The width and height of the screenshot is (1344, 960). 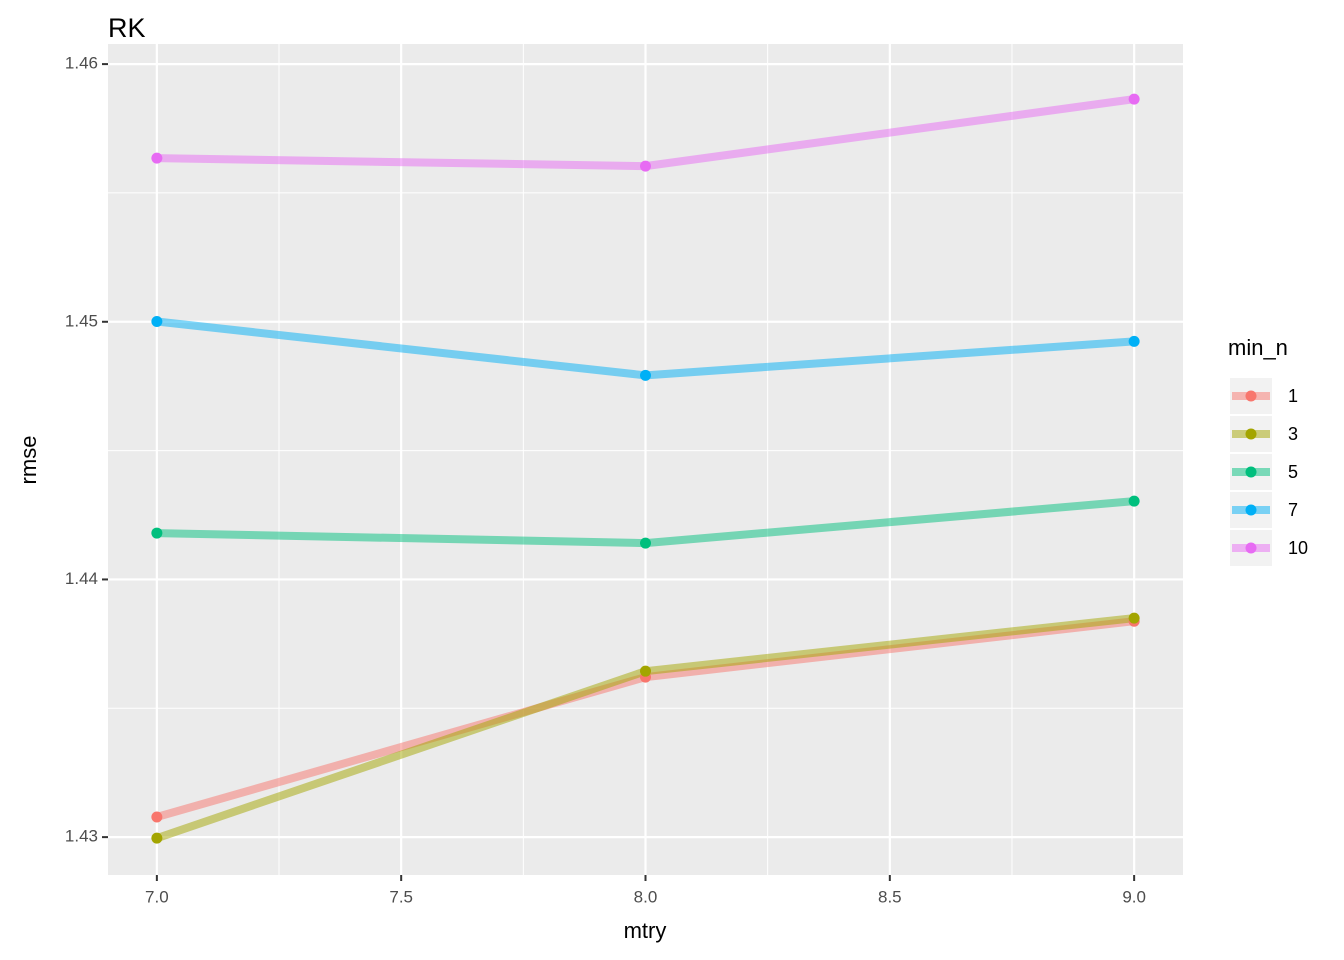 I want to click on legend: 1 3 5 7 10, so click(x=1269, y=472).